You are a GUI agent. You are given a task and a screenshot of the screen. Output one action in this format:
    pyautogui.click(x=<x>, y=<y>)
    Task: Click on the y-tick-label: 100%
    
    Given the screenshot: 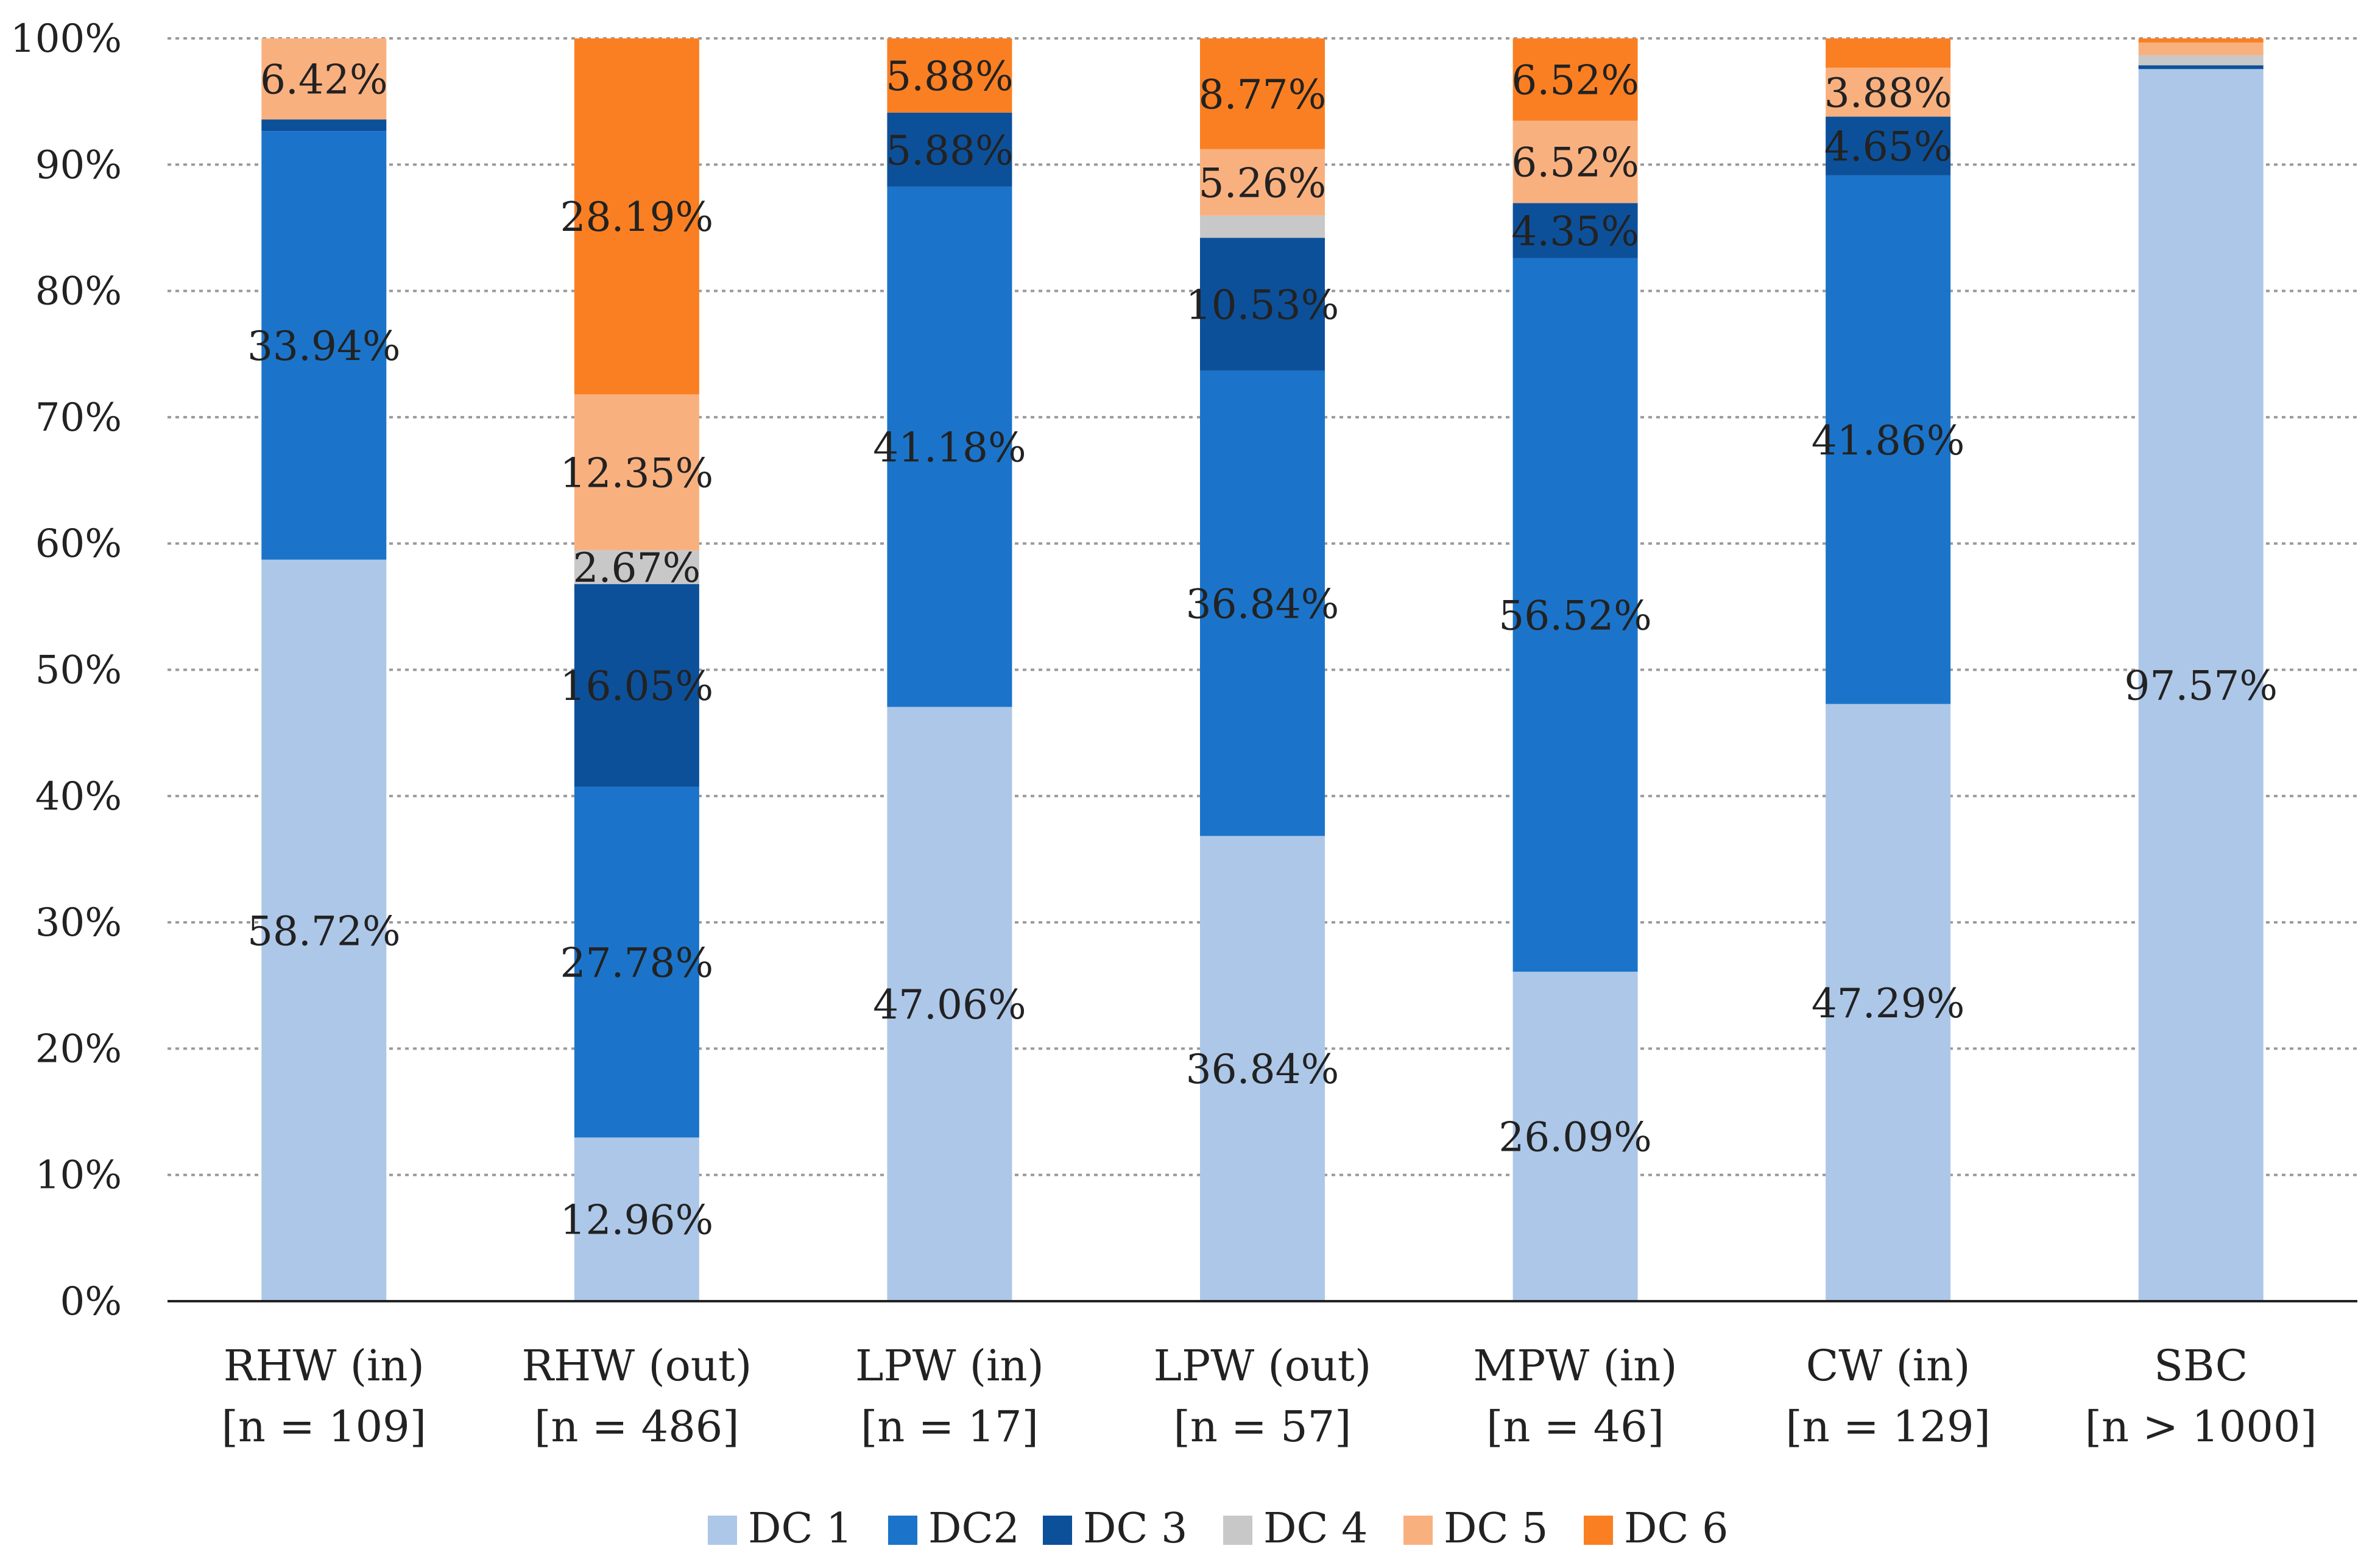 What is the action you would take?
    pyautogui.click(x=66, y=39)
    